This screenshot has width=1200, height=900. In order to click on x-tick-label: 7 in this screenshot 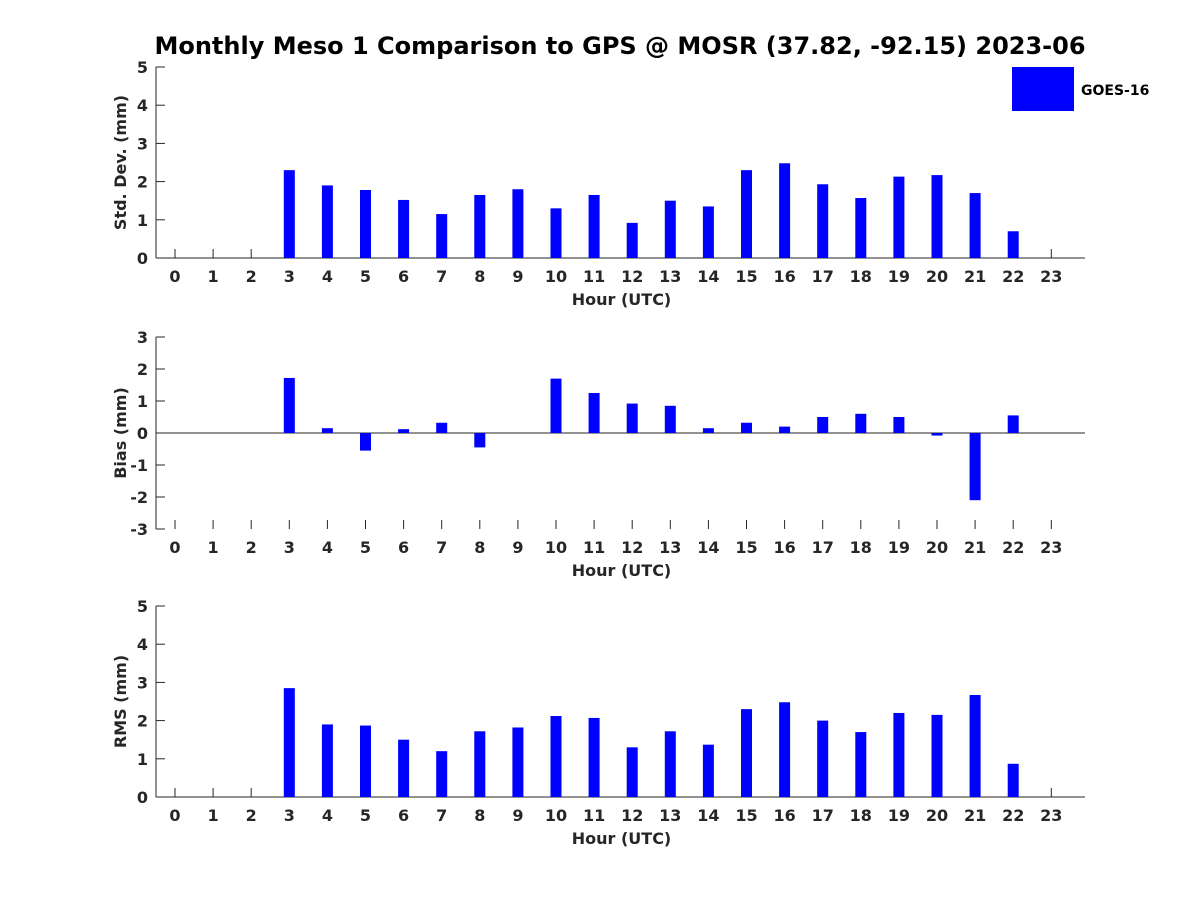, I will do `click(441, 815)`.